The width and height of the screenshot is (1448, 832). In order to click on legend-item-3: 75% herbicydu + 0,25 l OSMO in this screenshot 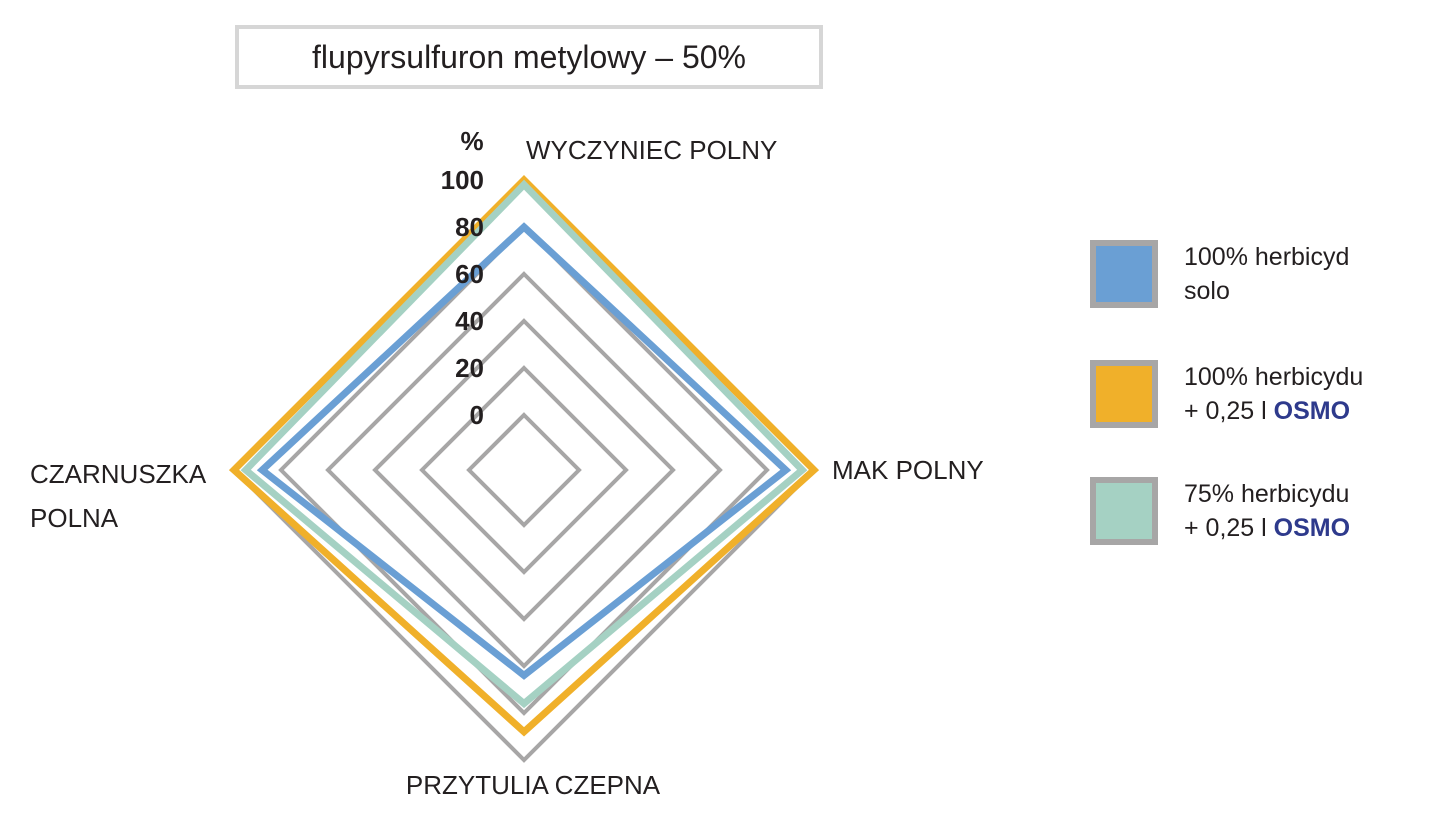, I will do `click(1220, 511)`.